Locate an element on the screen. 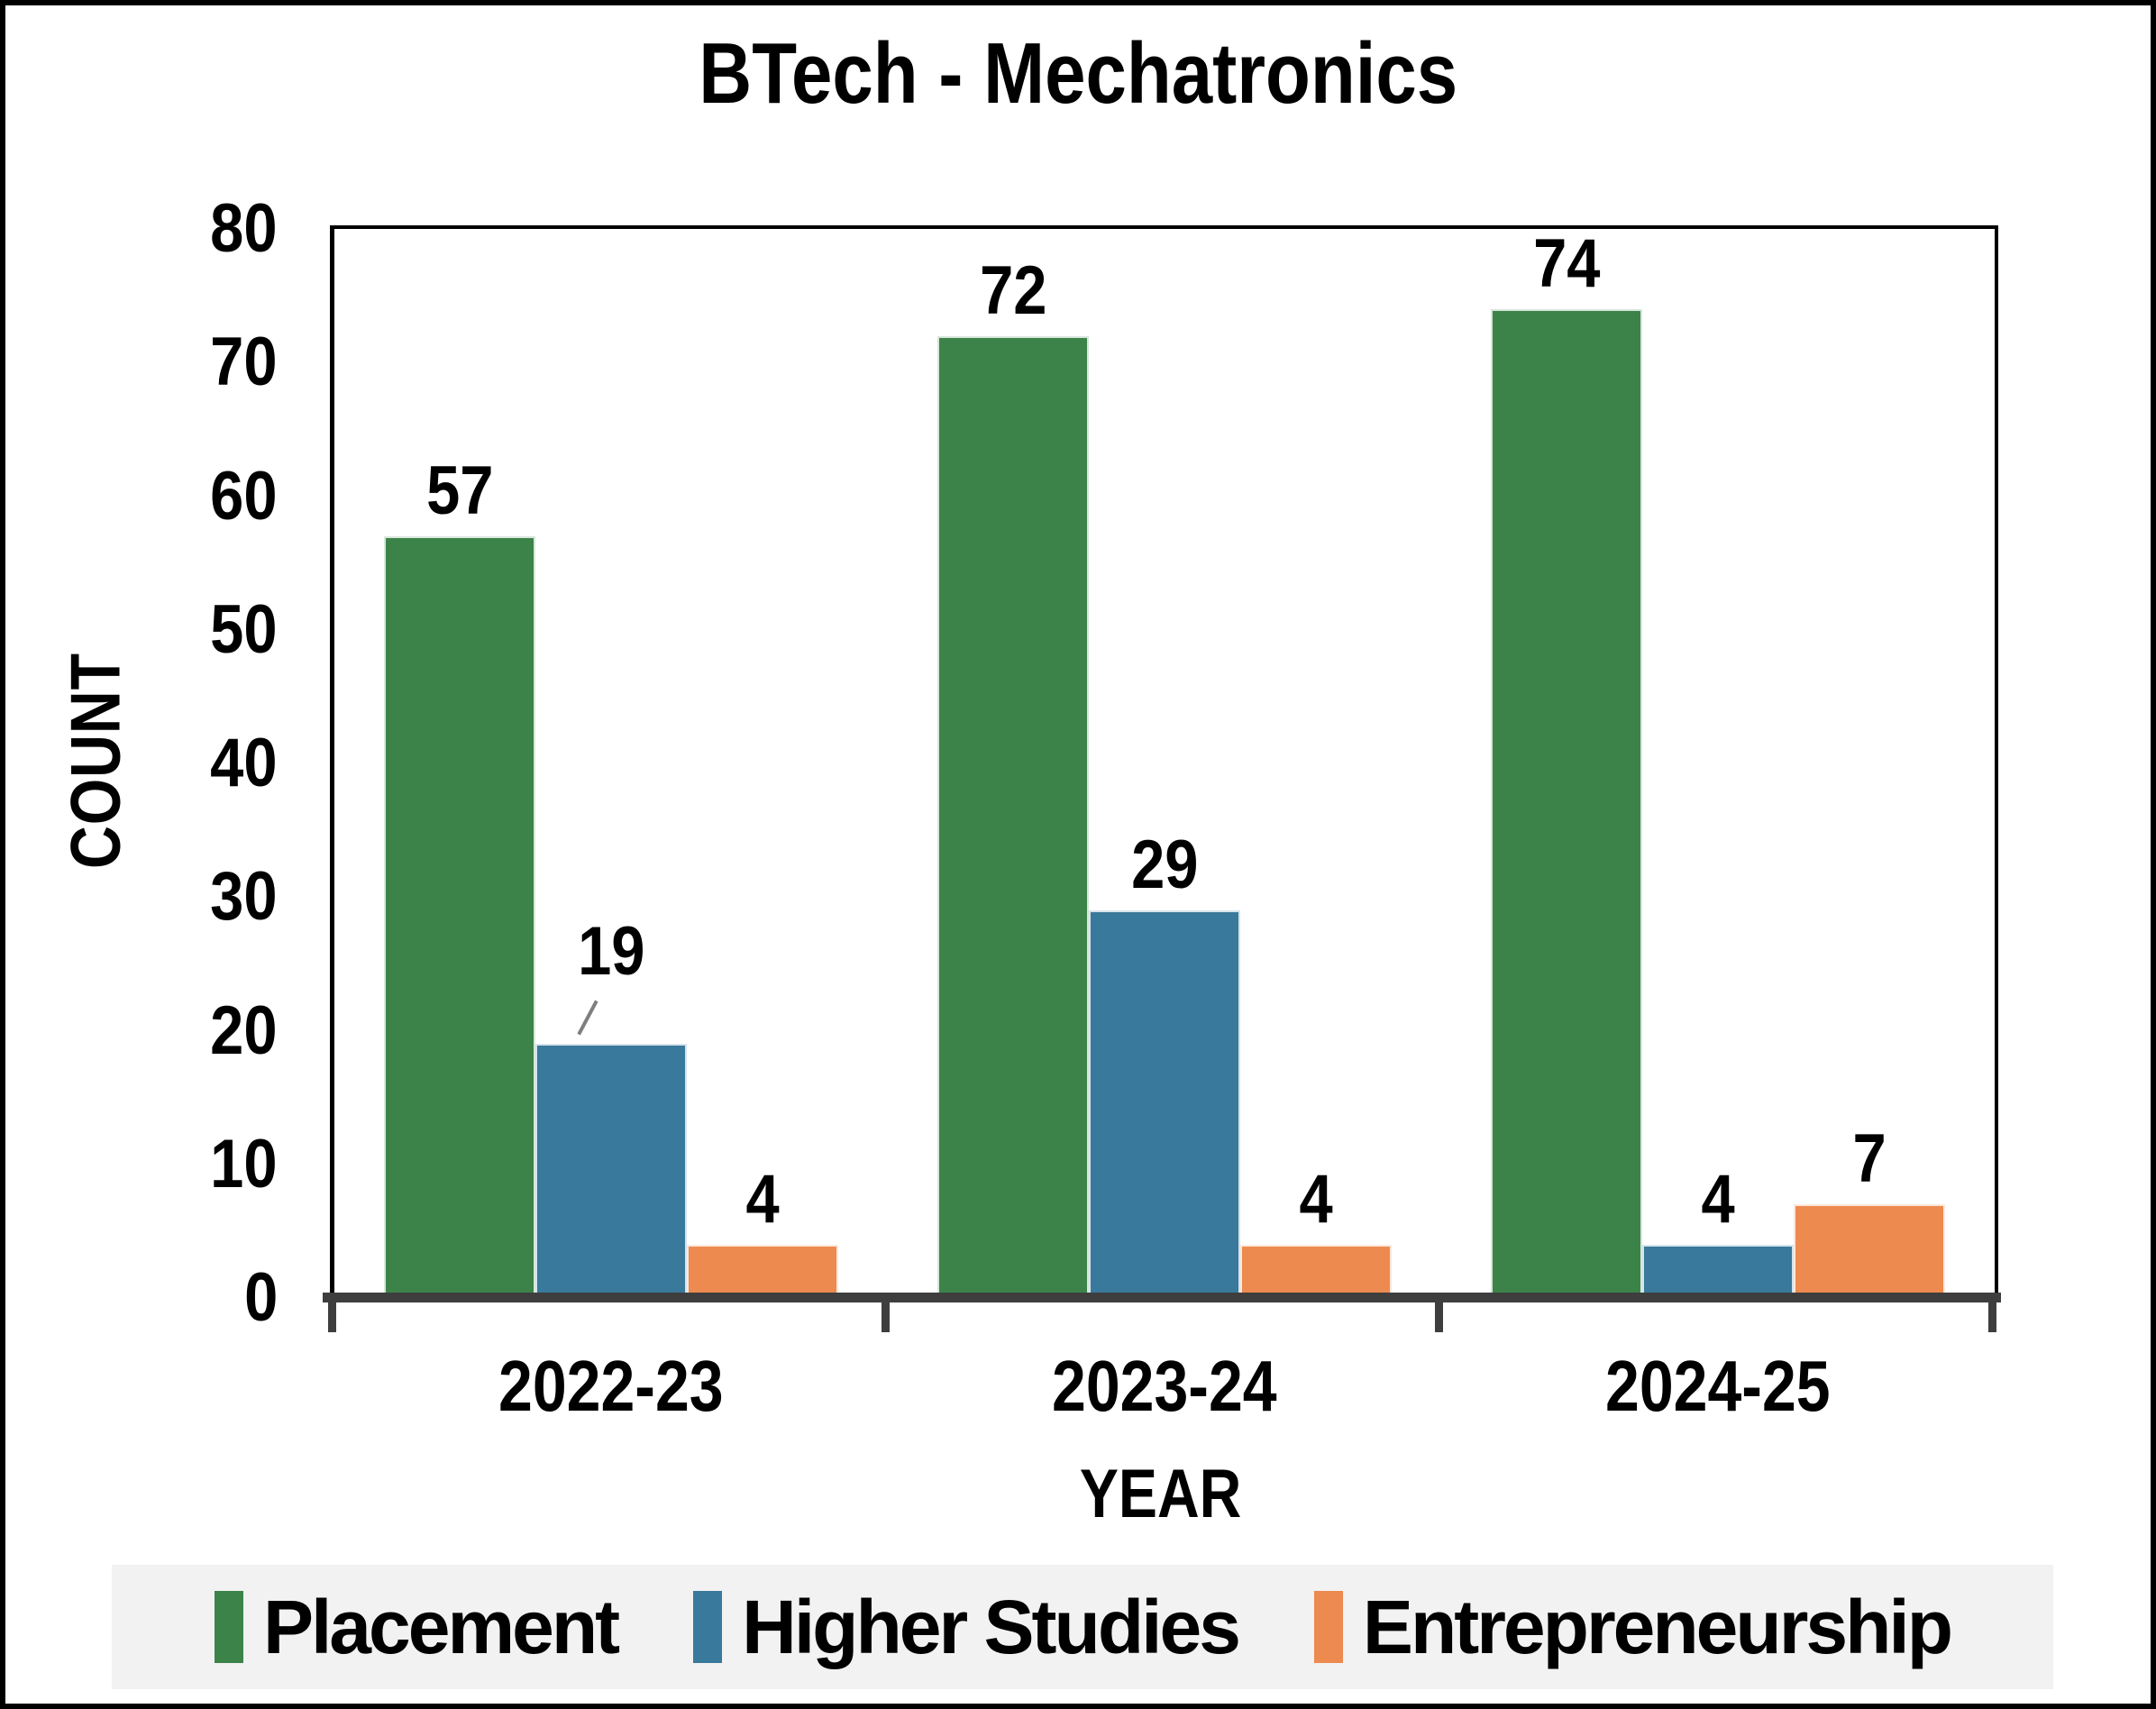 The width and height of the screenshot is (2156, 1709). x-category-label-2022-23: 2022-23 is located at coordinates (611, 1386).